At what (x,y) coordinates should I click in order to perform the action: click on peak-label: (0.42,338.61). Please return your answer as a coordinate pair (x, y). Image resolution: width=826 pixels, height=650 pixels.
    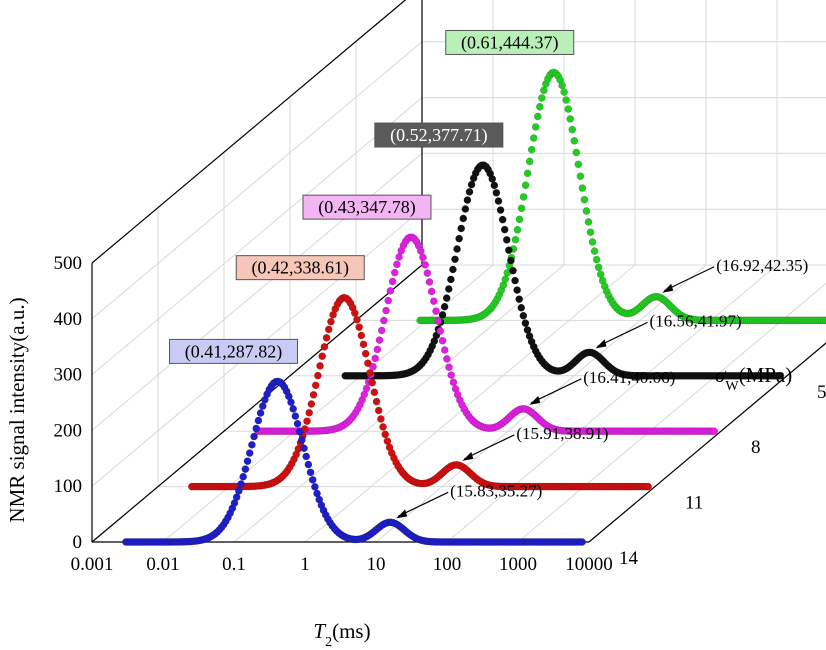
    Looking at the image, I should click on (301, 268).